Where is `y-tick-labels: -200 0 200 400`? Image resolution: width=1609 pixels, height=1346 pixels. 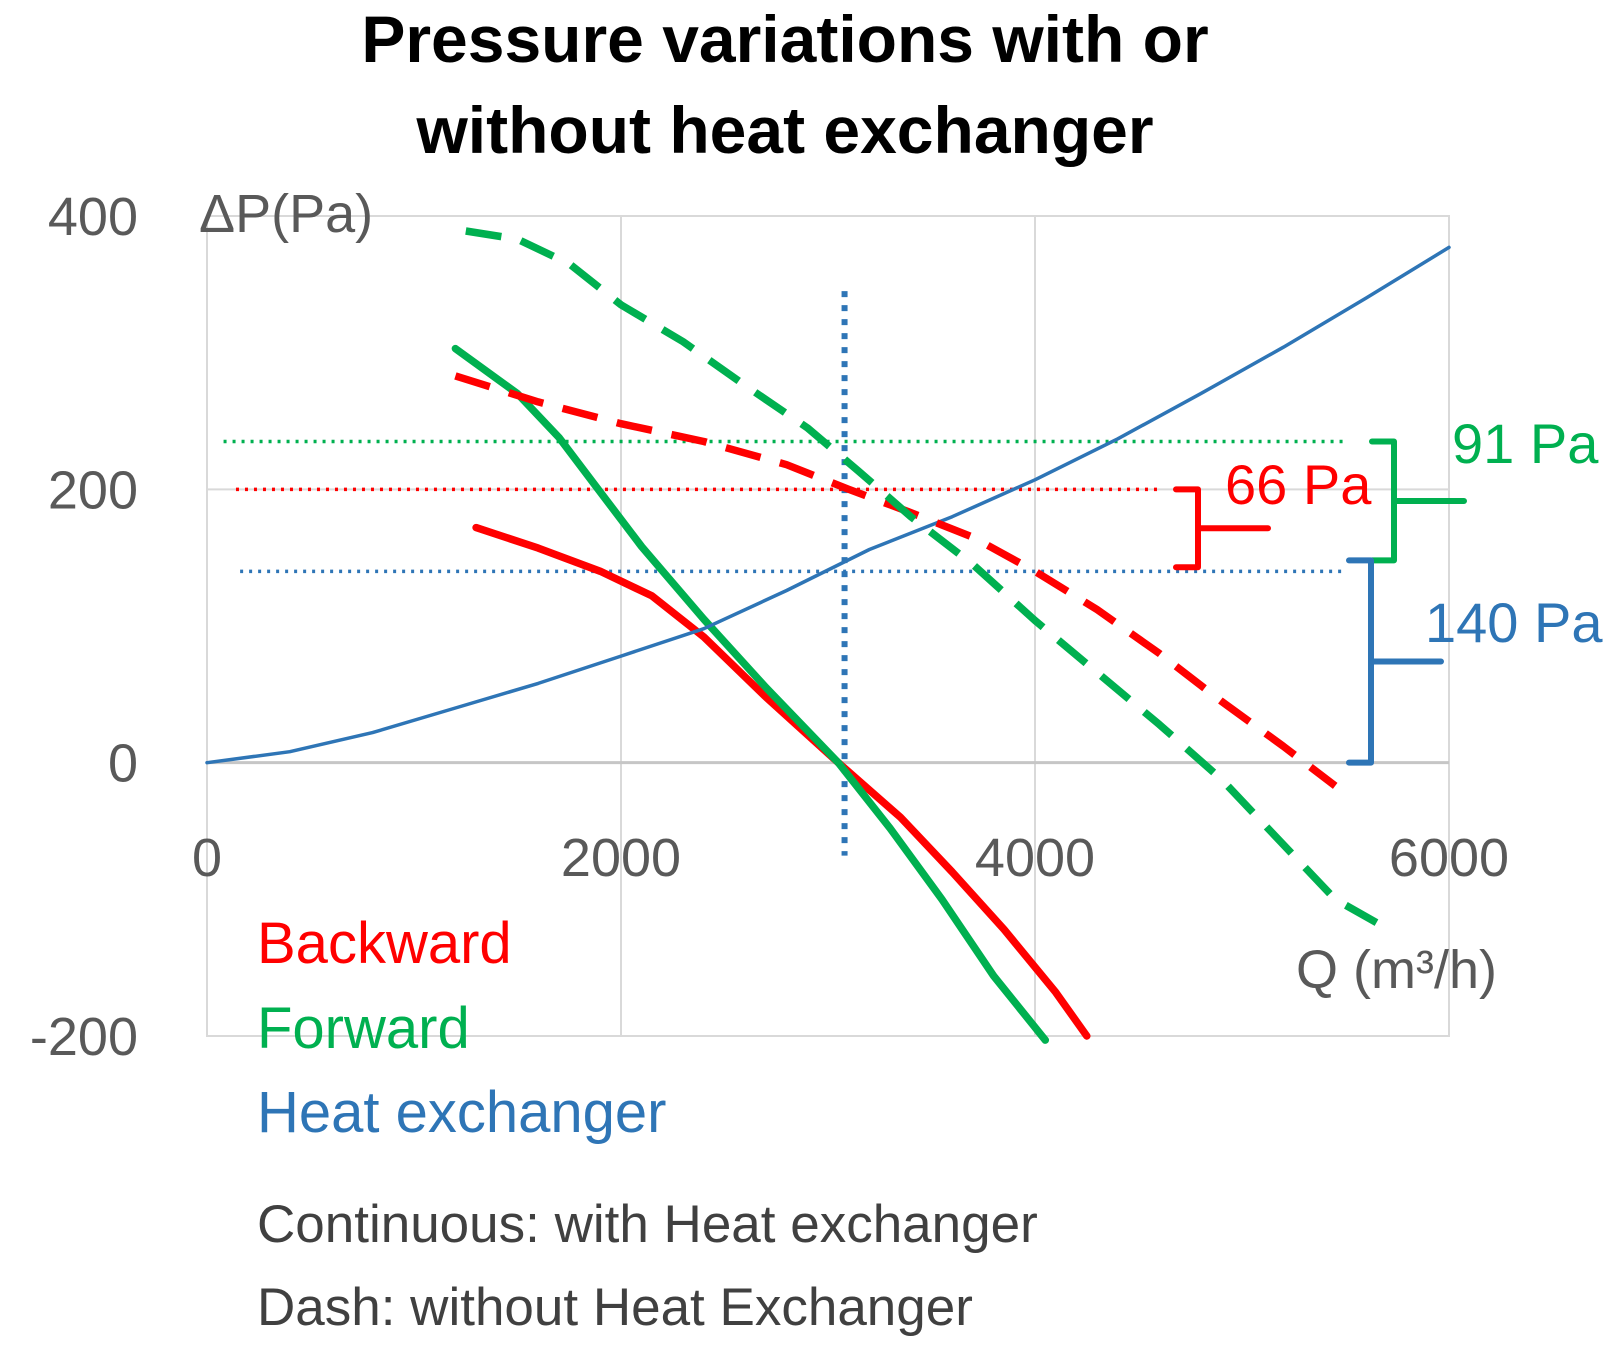
y-tick-labels: -200 0 200 400 is located at coordinates (84, 627).